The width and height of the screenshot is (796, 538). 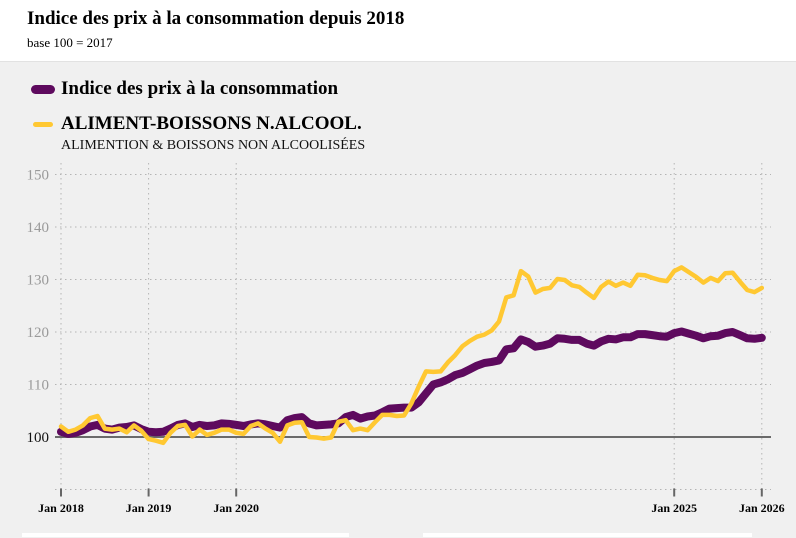 I want to click on y-tick-label: 150, so click(x=38, y=176).